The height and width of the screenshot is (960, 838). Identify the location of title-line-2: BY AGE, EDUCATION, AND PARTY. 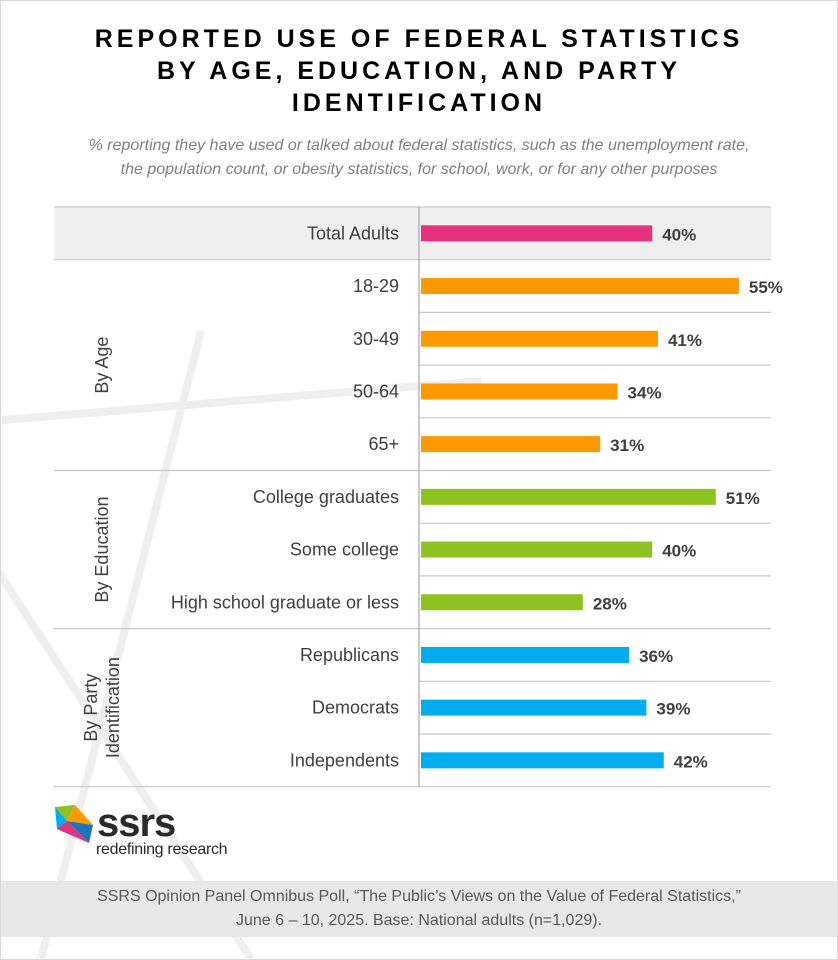
(419, 71).